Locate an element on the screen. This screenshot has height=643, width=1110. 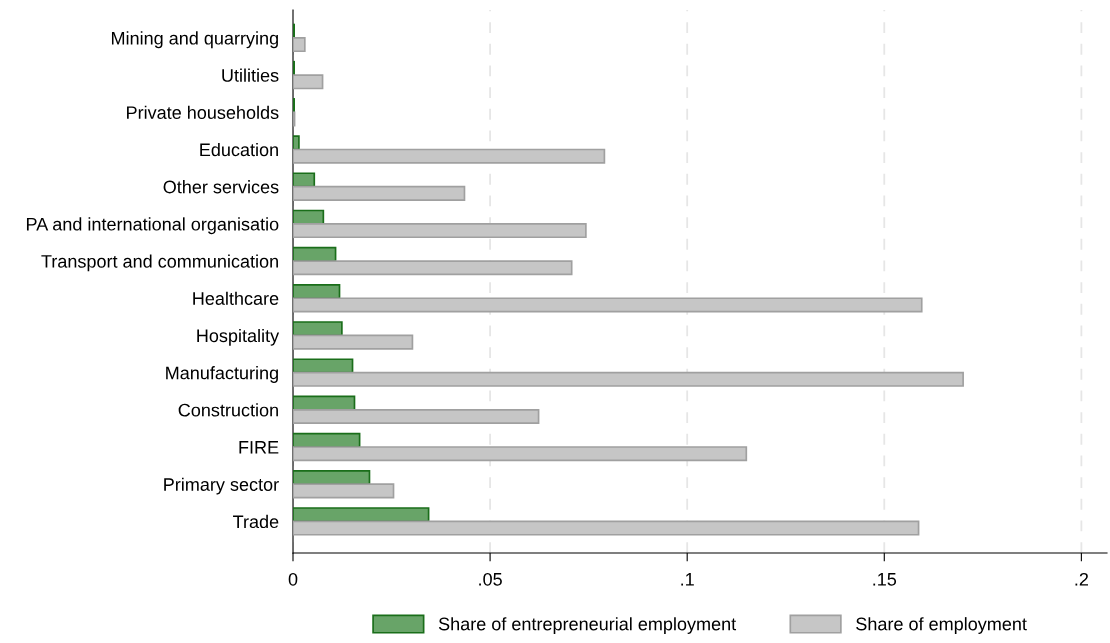
y-tick-label: Transport and communication is located at coordinates (159, 263).